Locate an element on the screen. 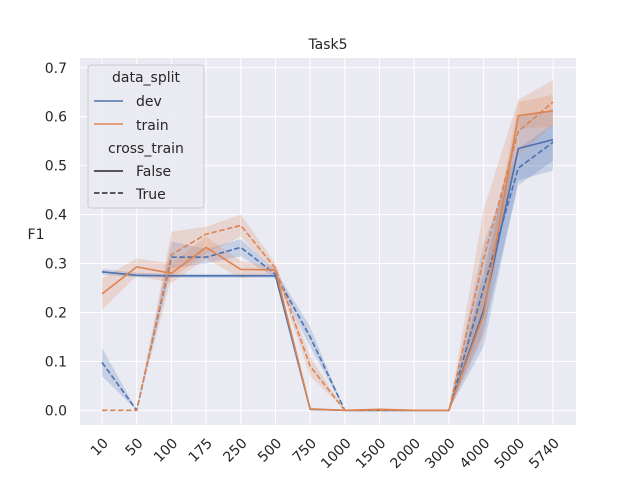 This screenshot has height=480, width=640. y-axis-ticks: 0.0 0.1 0.2 0.3 0.4 0.5 0.6 0.7 is located at coordinates (56, 240).